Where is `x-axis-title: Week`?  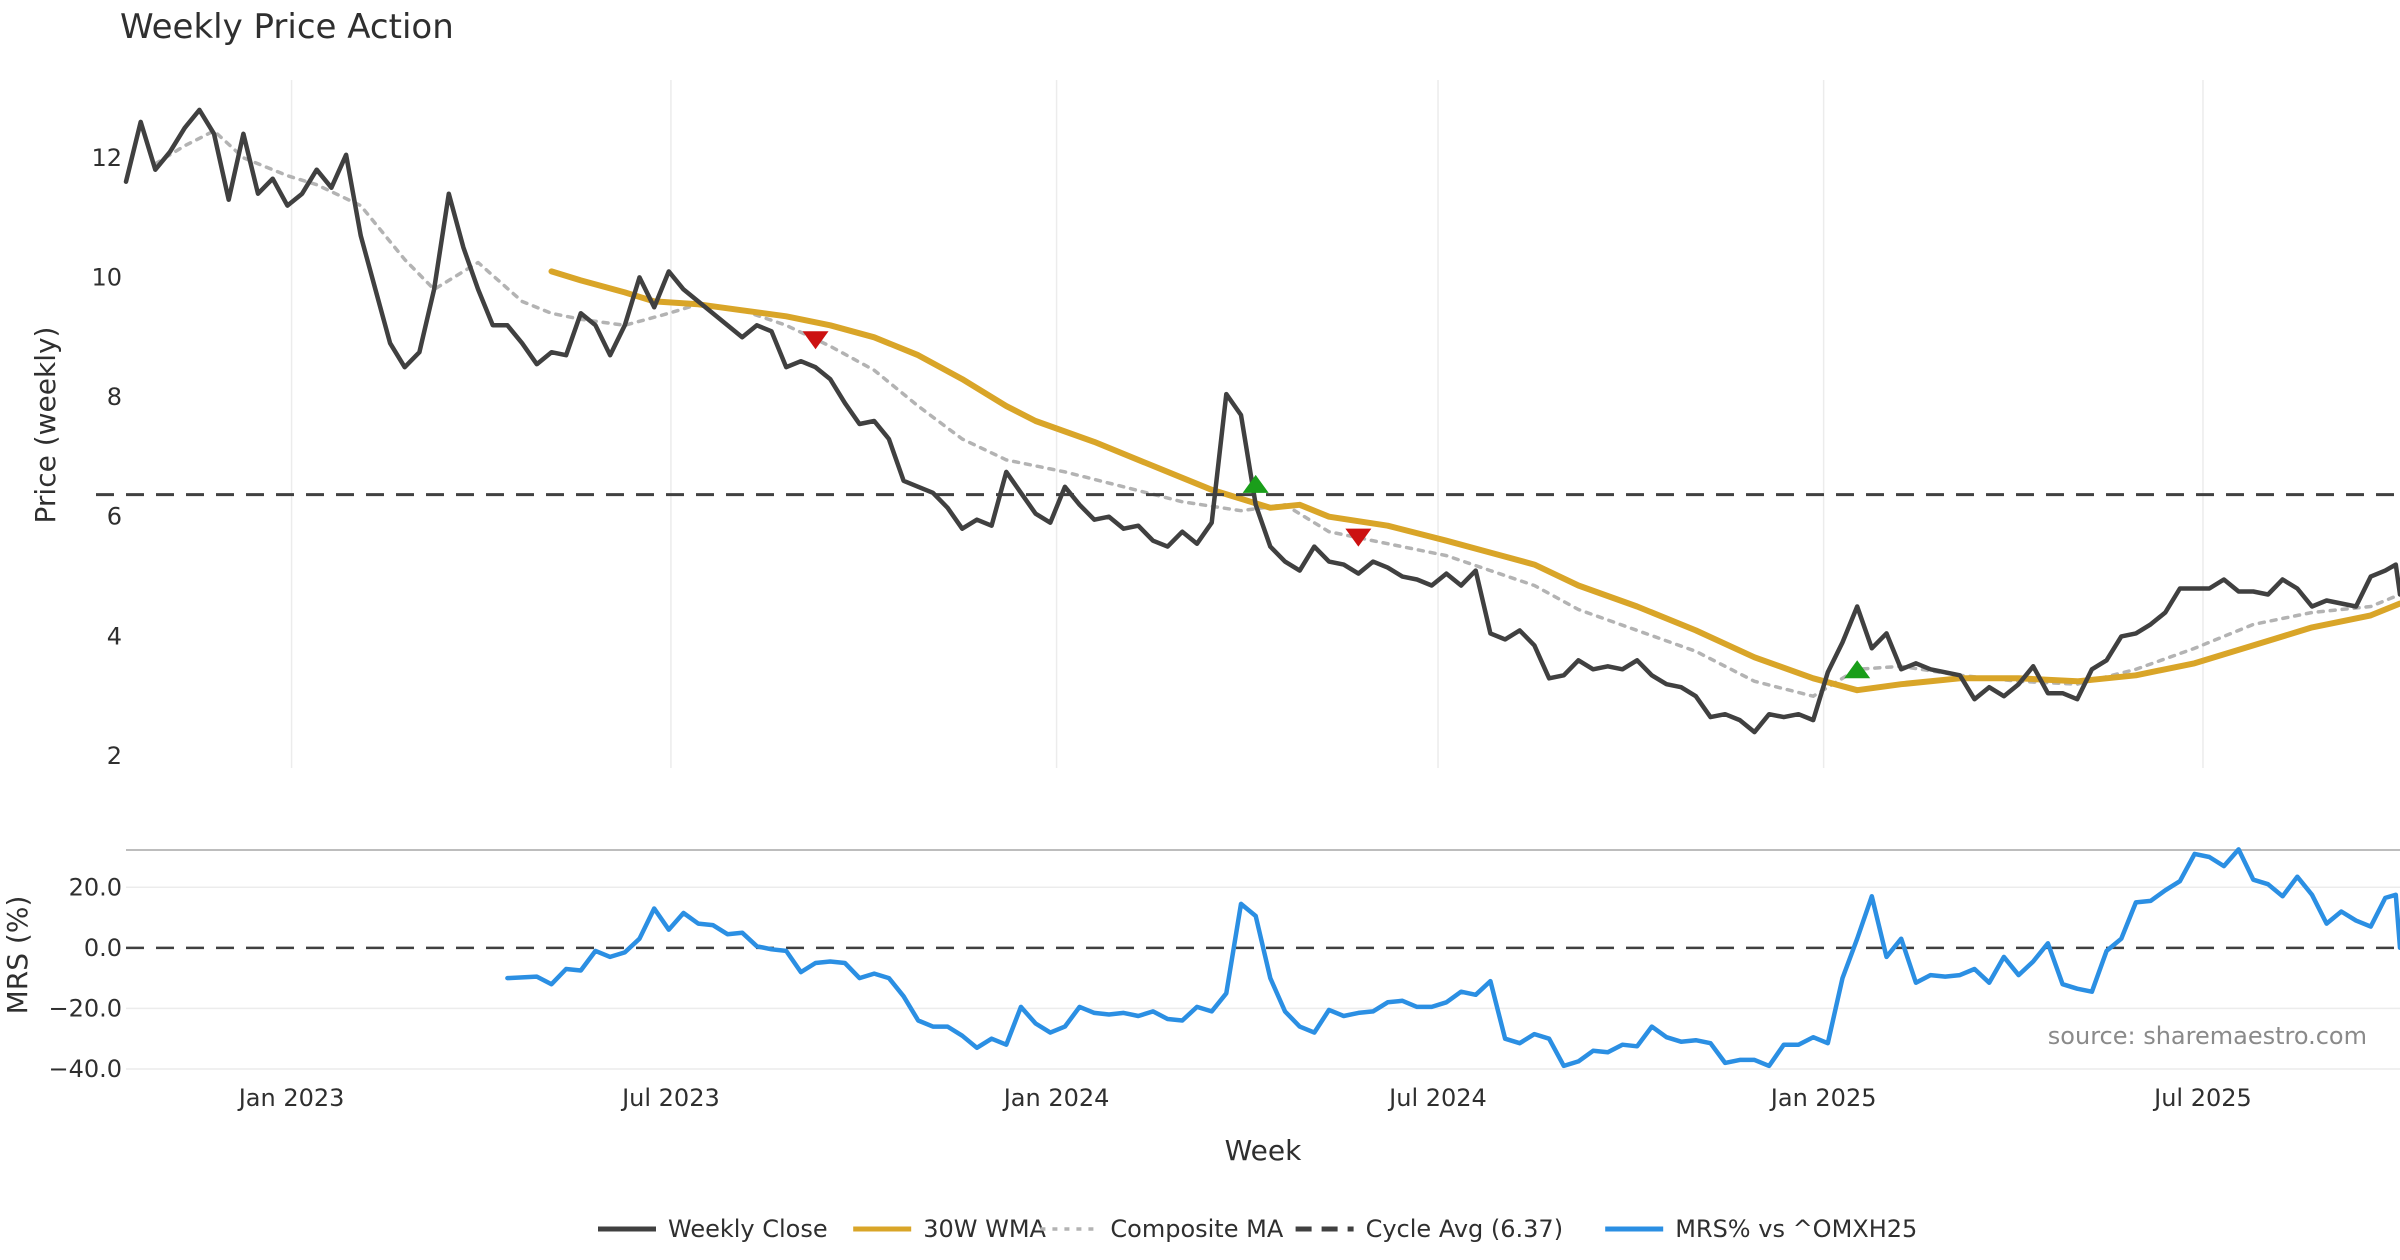
x-axis-title: Week is located at coordinates (1263, 1150).